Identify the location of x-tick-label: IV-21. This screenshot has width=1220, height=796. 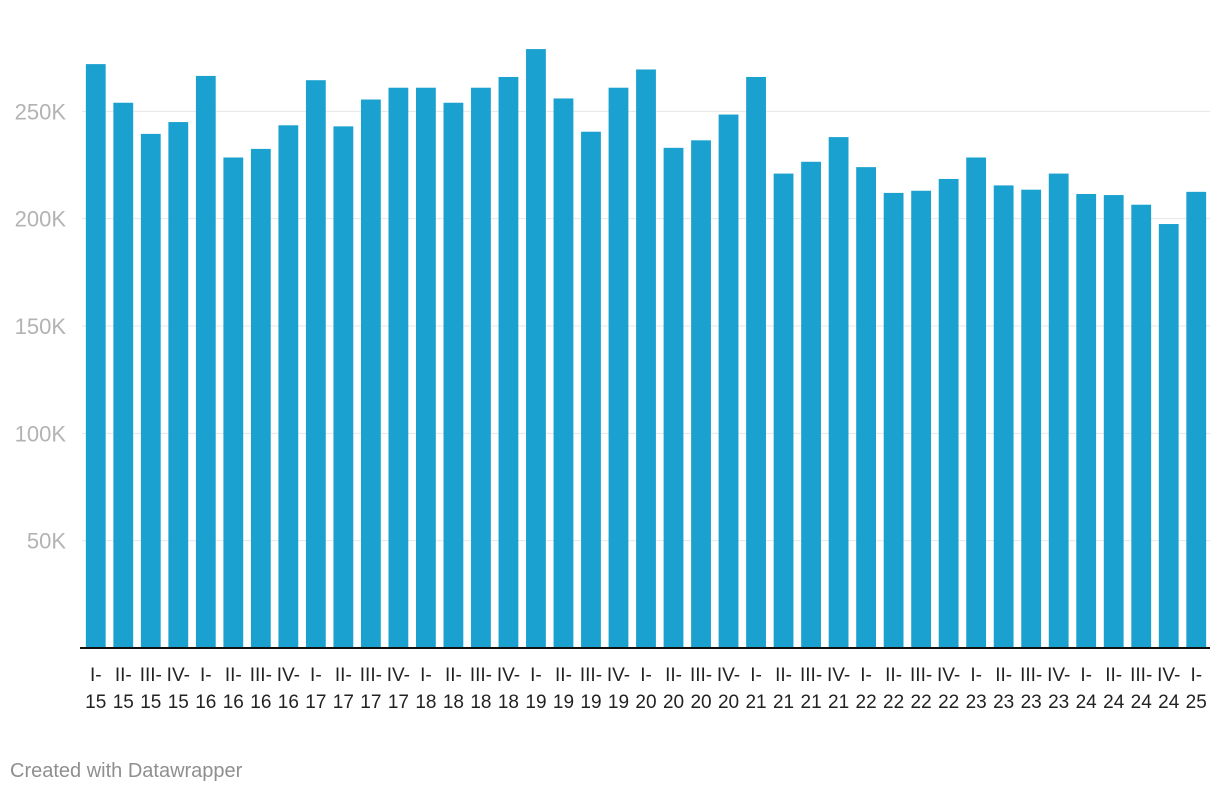
(838, 689).